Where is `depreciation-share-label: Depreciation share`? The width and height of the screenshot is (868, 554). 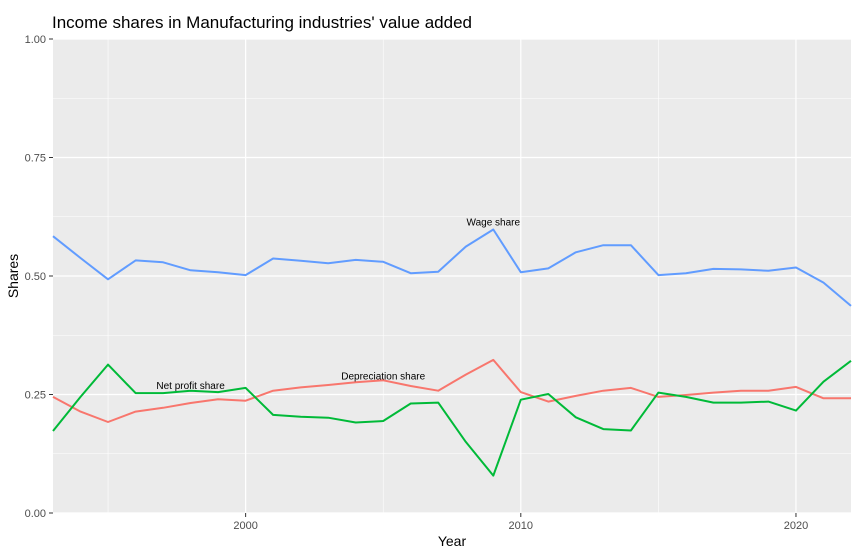
depreciation-share-label: Depreciation share is located at coordinates (383, 377).